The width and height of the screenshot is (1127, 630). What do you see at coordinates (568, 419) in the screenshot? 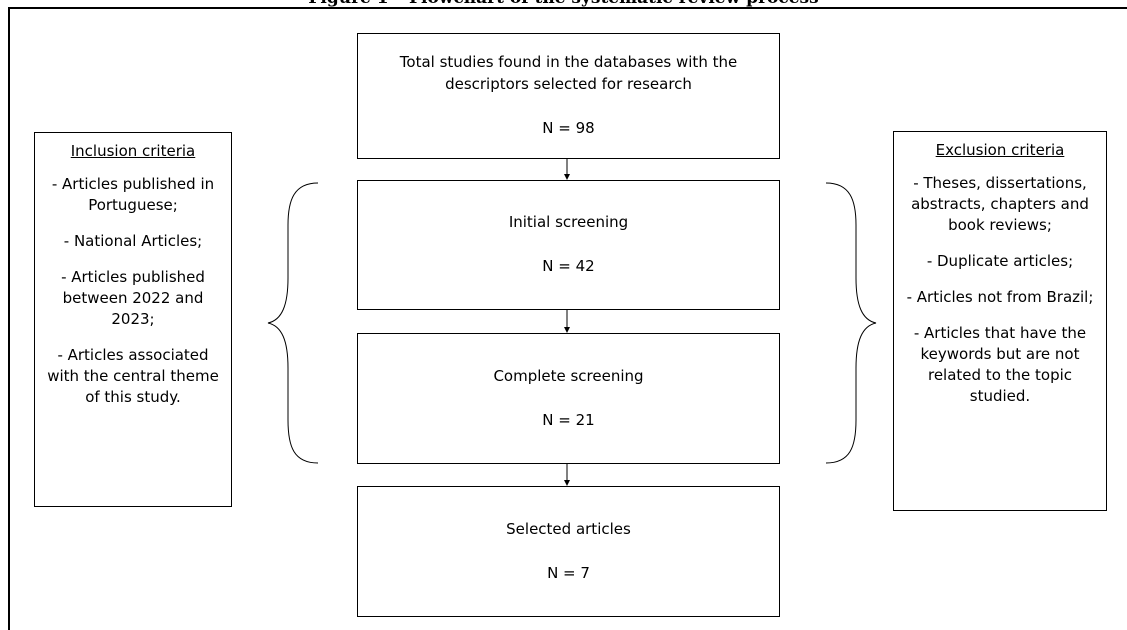
I see `complete-screening-count: N = 21` at bounding box center [568, 419].